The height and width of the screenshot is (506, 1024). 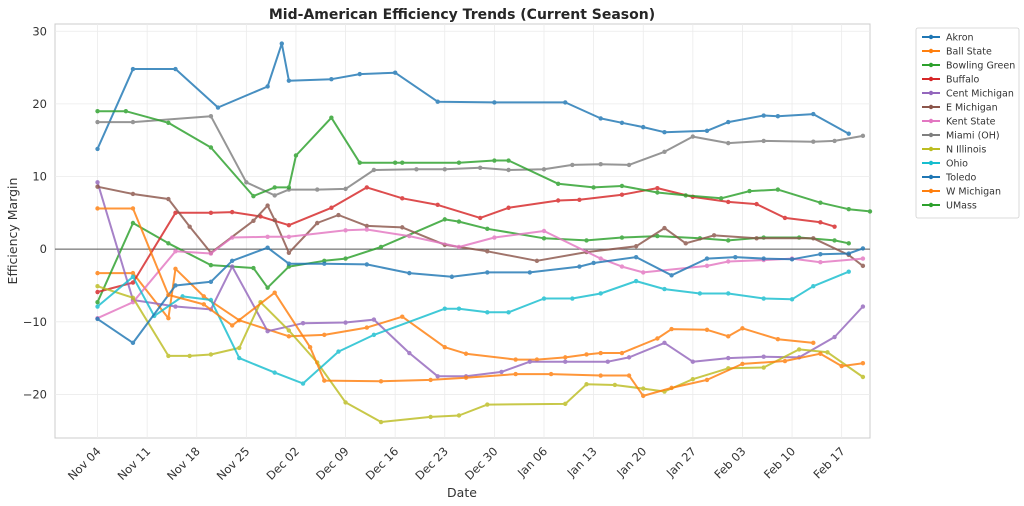 What do you see at coordinates (84, 463) in the screenshot?
I see `x-tick-label: Nov 04` at bounding box center [84, 463].